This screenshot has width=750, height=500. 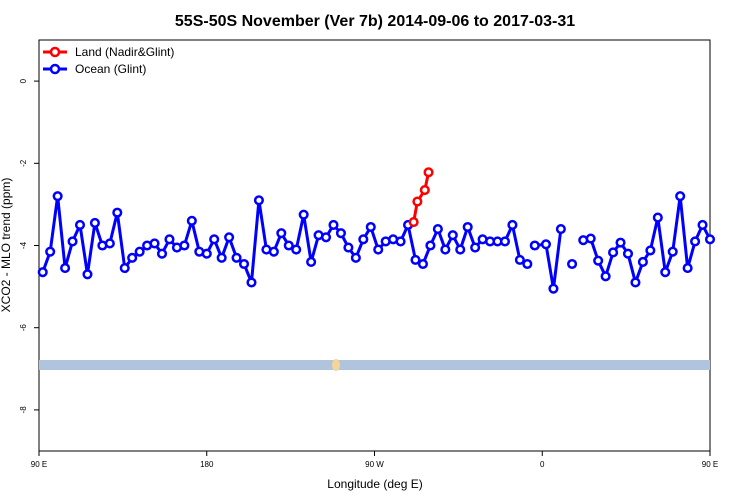 What do you see at coordinates (23, 163) in the screenshot?
I see `y-tick-label: -2` at bounding box center [23, 163].